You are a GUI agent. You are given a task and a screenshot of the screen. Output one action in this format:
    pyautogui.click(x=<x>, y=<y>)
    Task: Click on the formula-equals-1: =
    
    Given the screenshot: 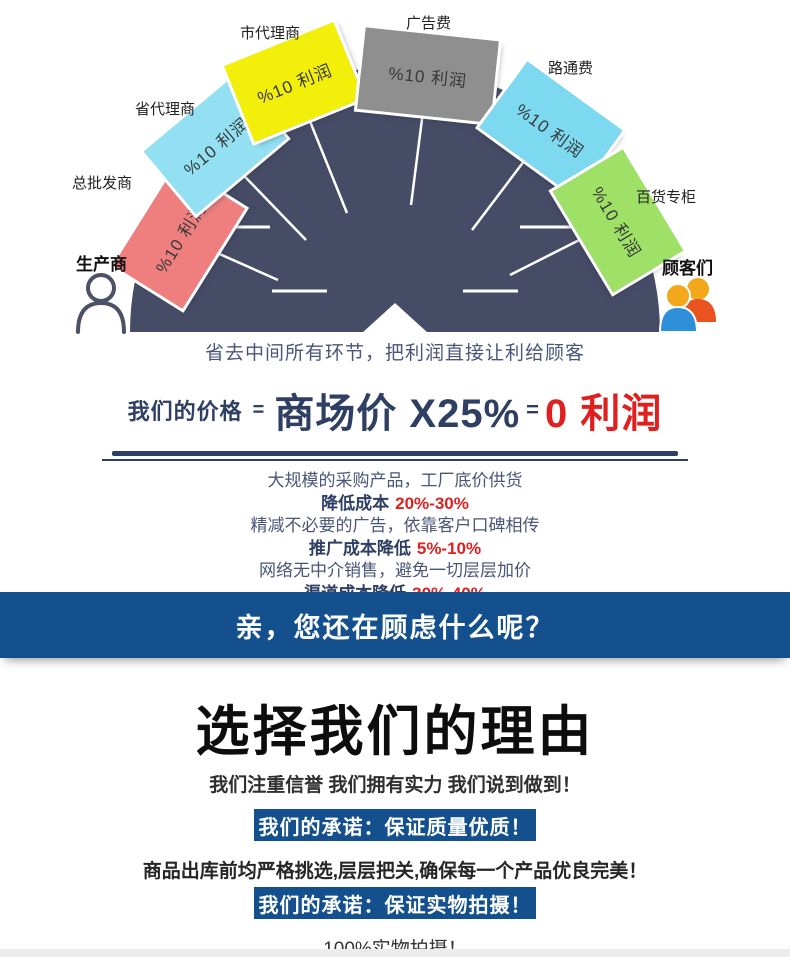 What is the action you would take?
    pyautogui.click(x=258, y=409)
    